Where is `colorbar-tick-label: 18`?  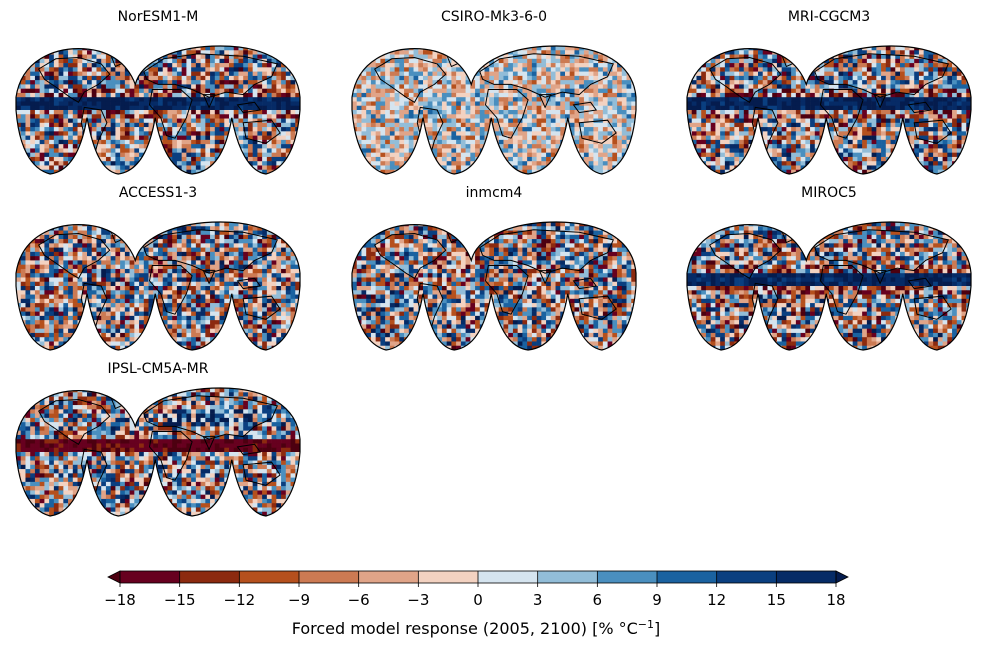 colorbar-tick-label: 18 is located at coordinates (835, 600).